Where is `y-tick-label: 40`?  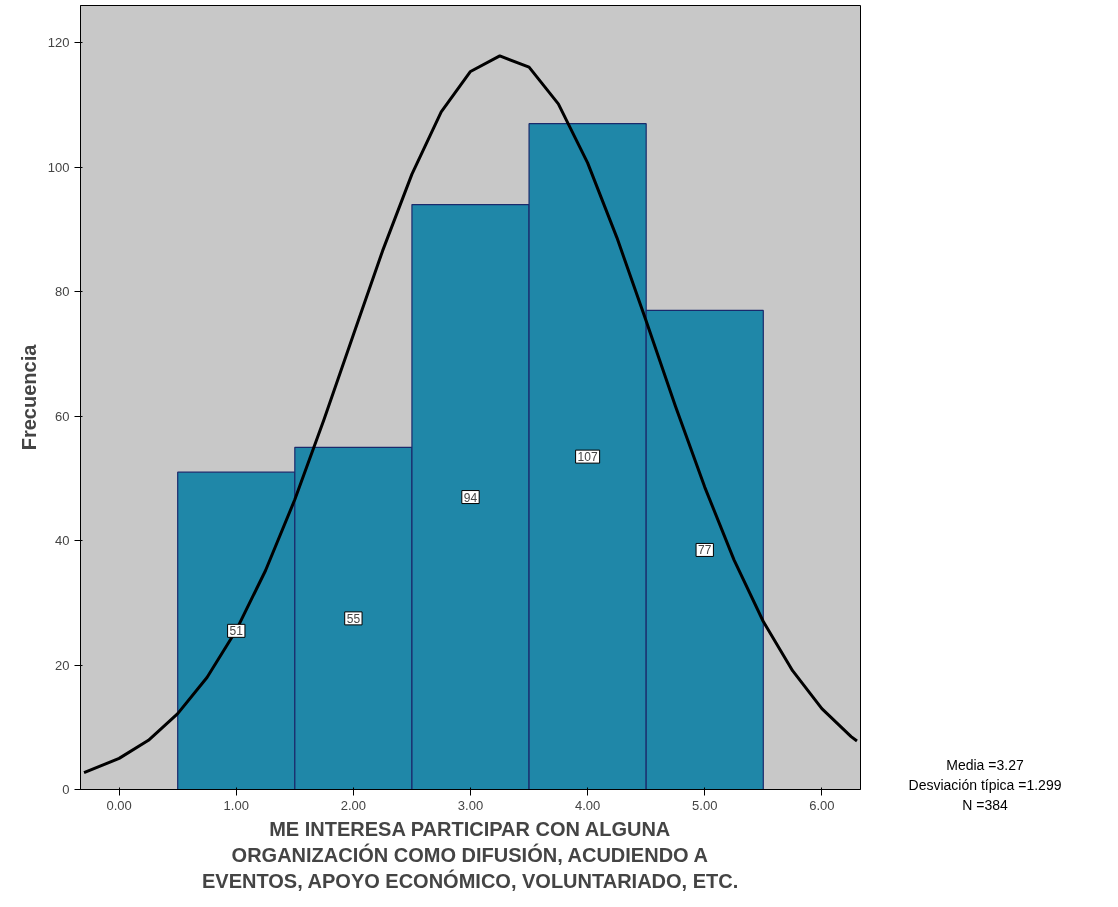
y-tick-label: 40 is located at coordinates (62, 541).